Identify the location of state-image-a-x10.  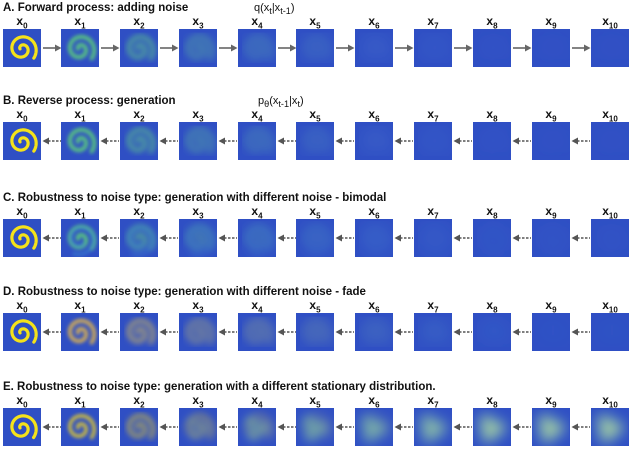
(610, 48).